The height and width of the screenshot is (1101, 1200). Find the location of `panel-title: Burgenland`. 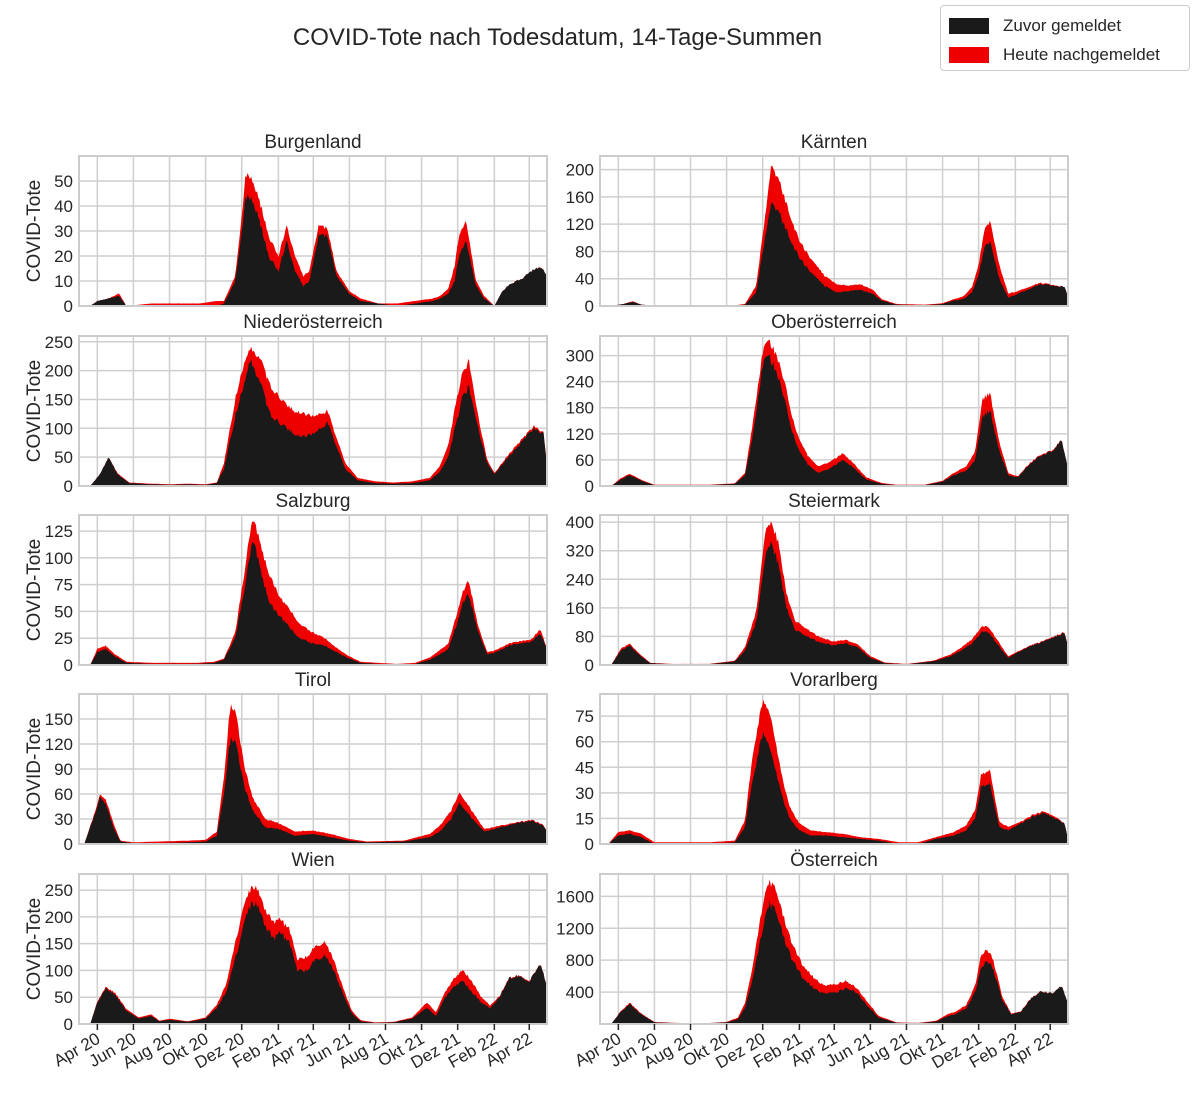

panel-title: Burgenland is located at coordinates (312, 142).